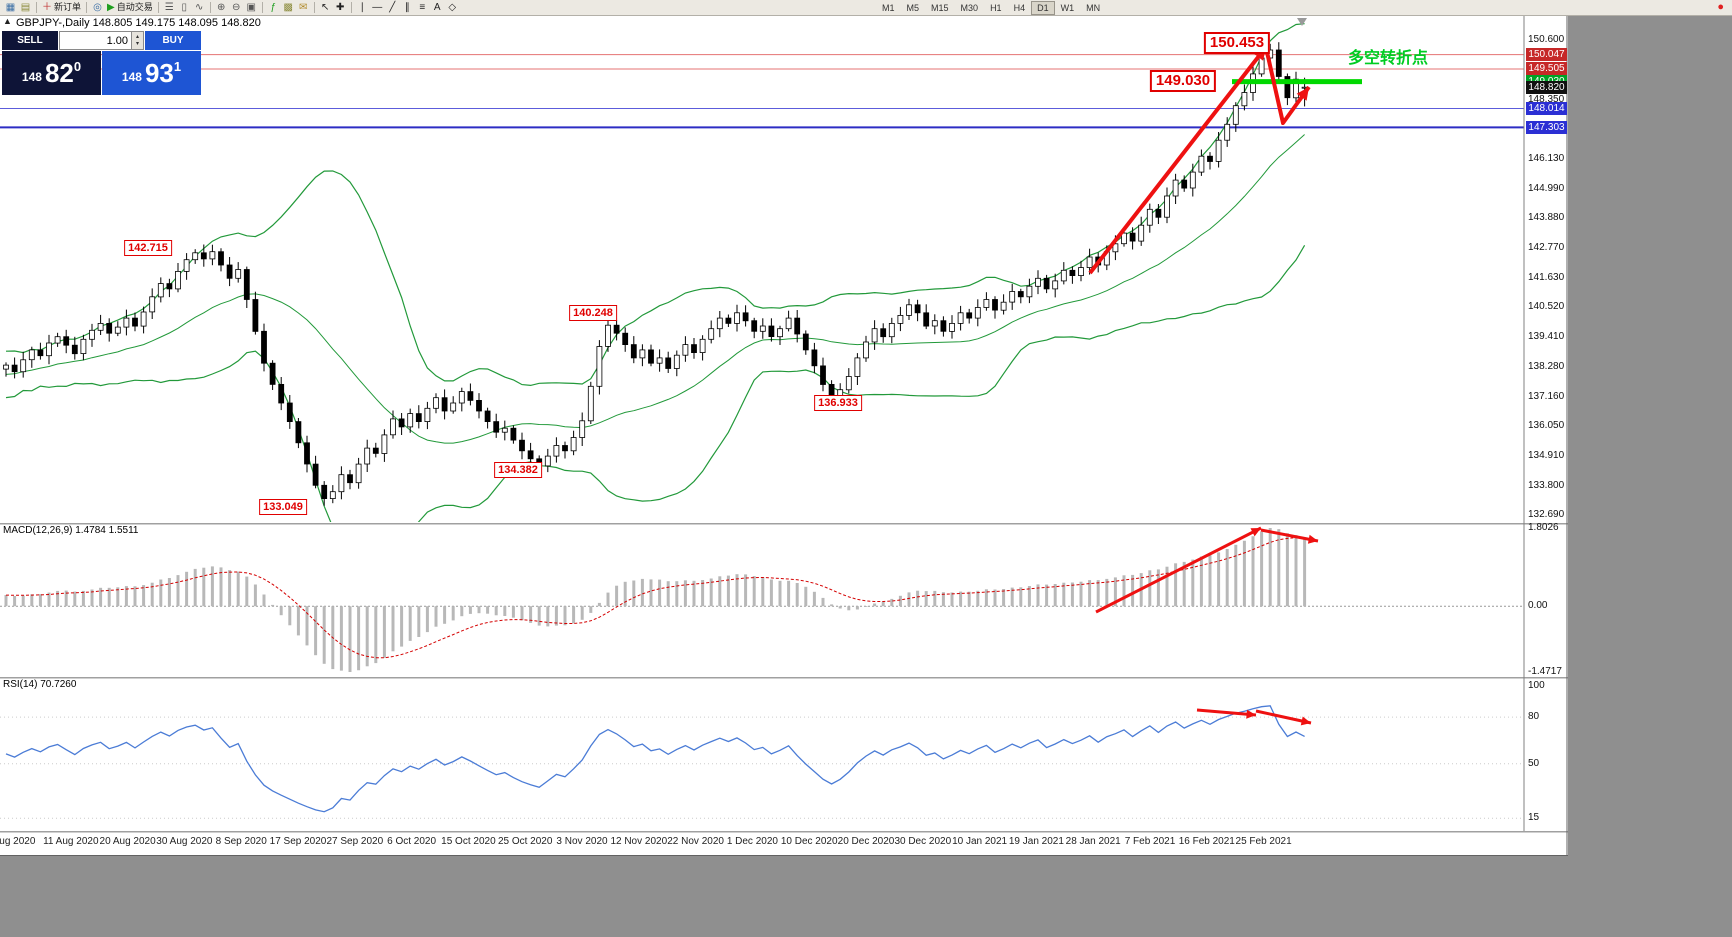 This screenshot has width=1732, height=937. What do you see at coordinates (1263, 841) in the screenshot?
I see `date-label: 25 Feb 2021` at bounding box center [1263, 841].